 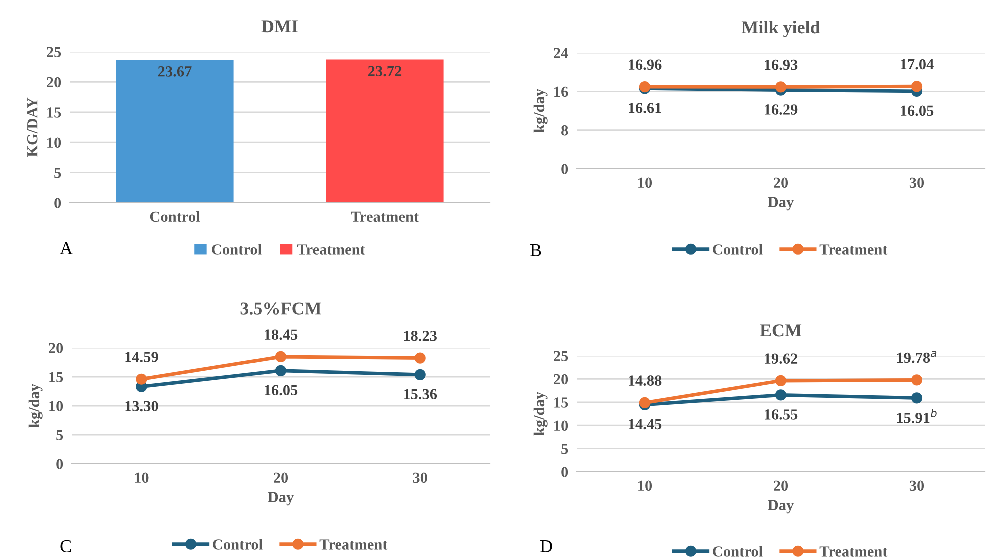 What do you see at coordinates (561, 92) in the screenshot?
I see `y-tick-label: 16` at bounding box center [561, 92].